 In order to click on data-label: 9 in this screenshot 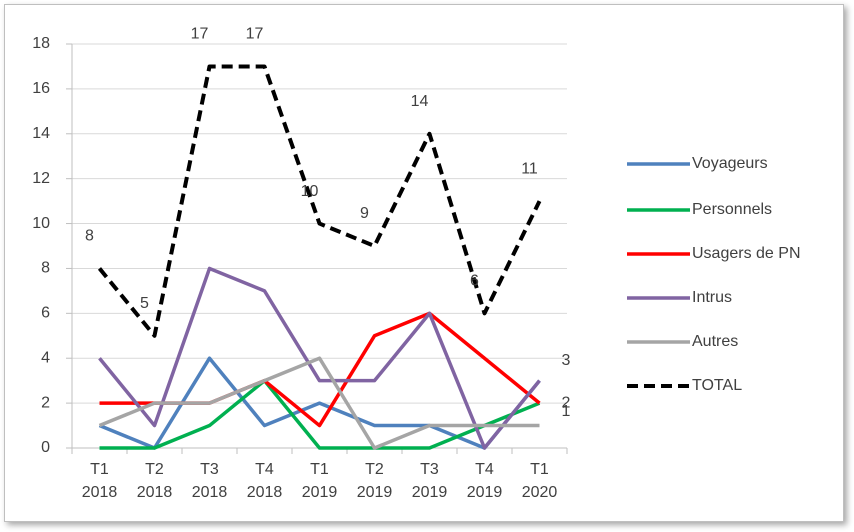, I will do `click(364, 213)`.